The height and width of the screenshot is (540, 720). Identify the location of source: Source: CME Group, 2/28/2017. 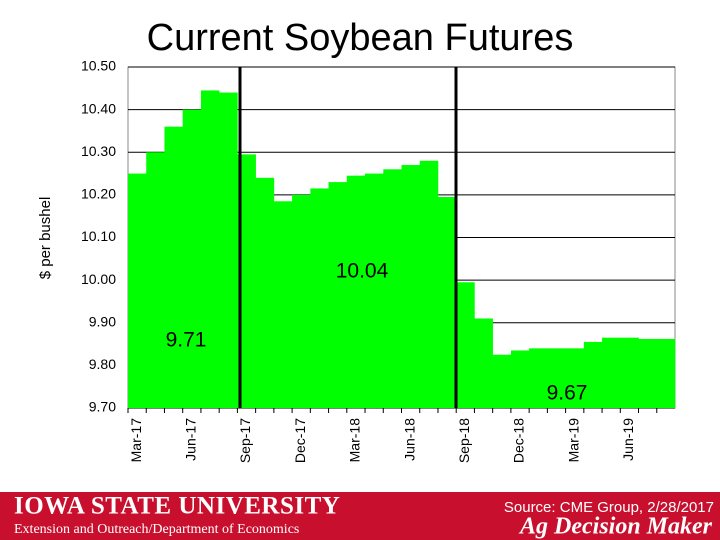
(609, 507).